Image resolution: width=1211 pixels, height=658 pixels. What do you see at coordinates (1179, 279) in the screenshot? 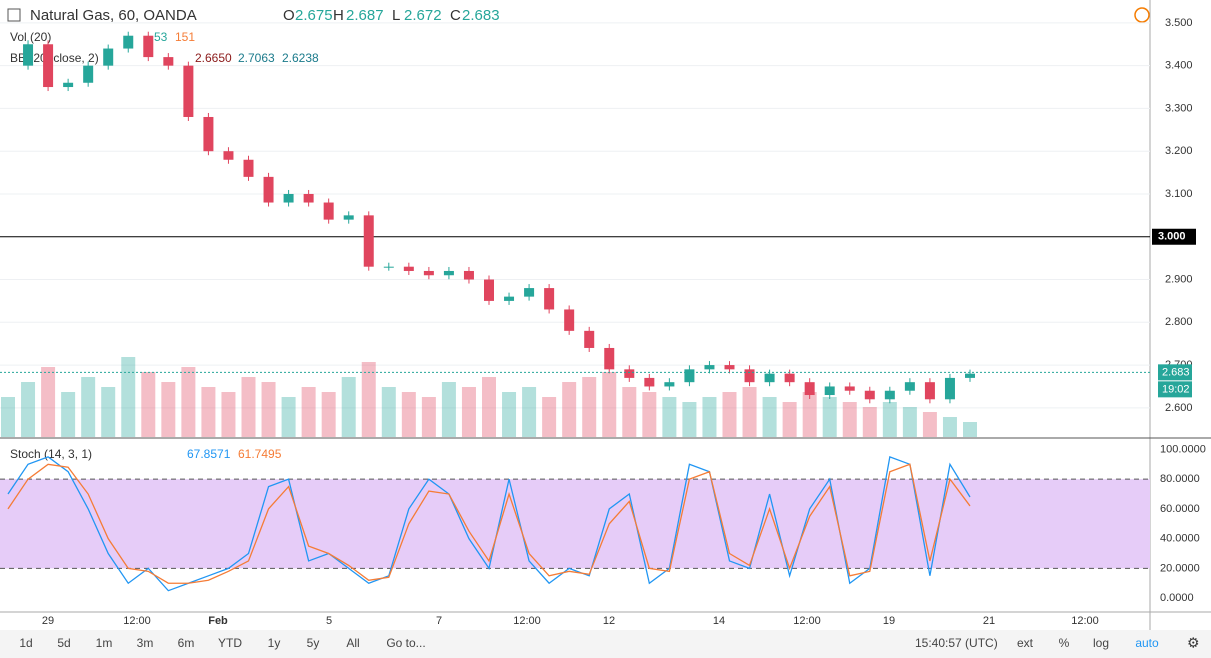
I see `price-tick-label: 2.900` at bounding box center [1179, 279].